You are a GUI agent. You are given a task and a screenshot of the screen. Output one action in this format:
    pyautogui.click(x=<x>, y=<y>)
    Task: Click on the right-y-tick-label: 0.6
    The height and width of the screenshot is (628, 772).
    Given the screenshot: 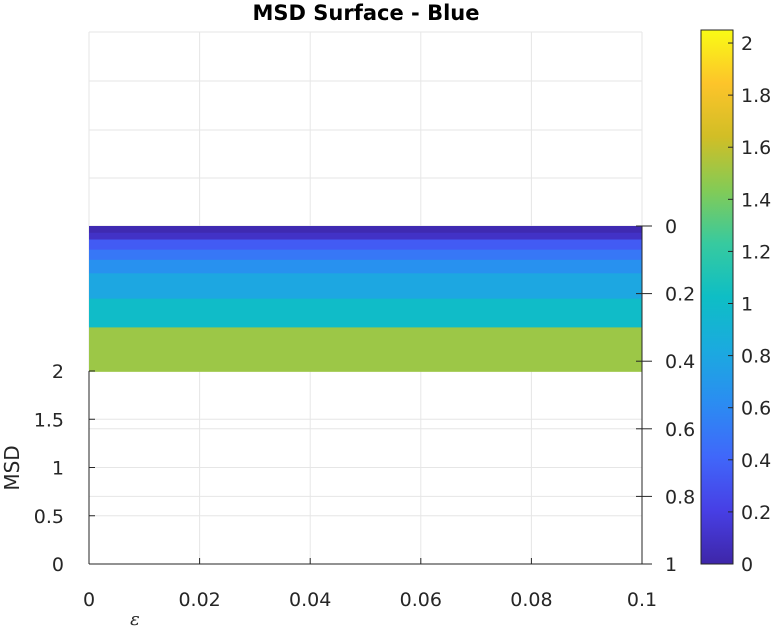 What is the action you would take?
    pyautogui.click(x=680, y=430)
    